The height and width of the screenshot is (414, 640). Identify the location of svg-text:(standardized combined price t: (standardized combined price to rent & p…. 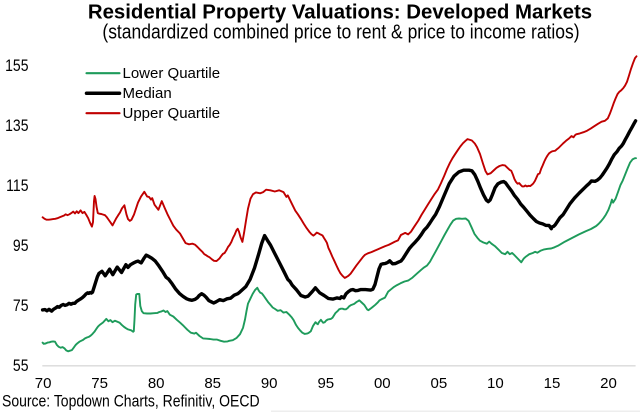
(340, 32).